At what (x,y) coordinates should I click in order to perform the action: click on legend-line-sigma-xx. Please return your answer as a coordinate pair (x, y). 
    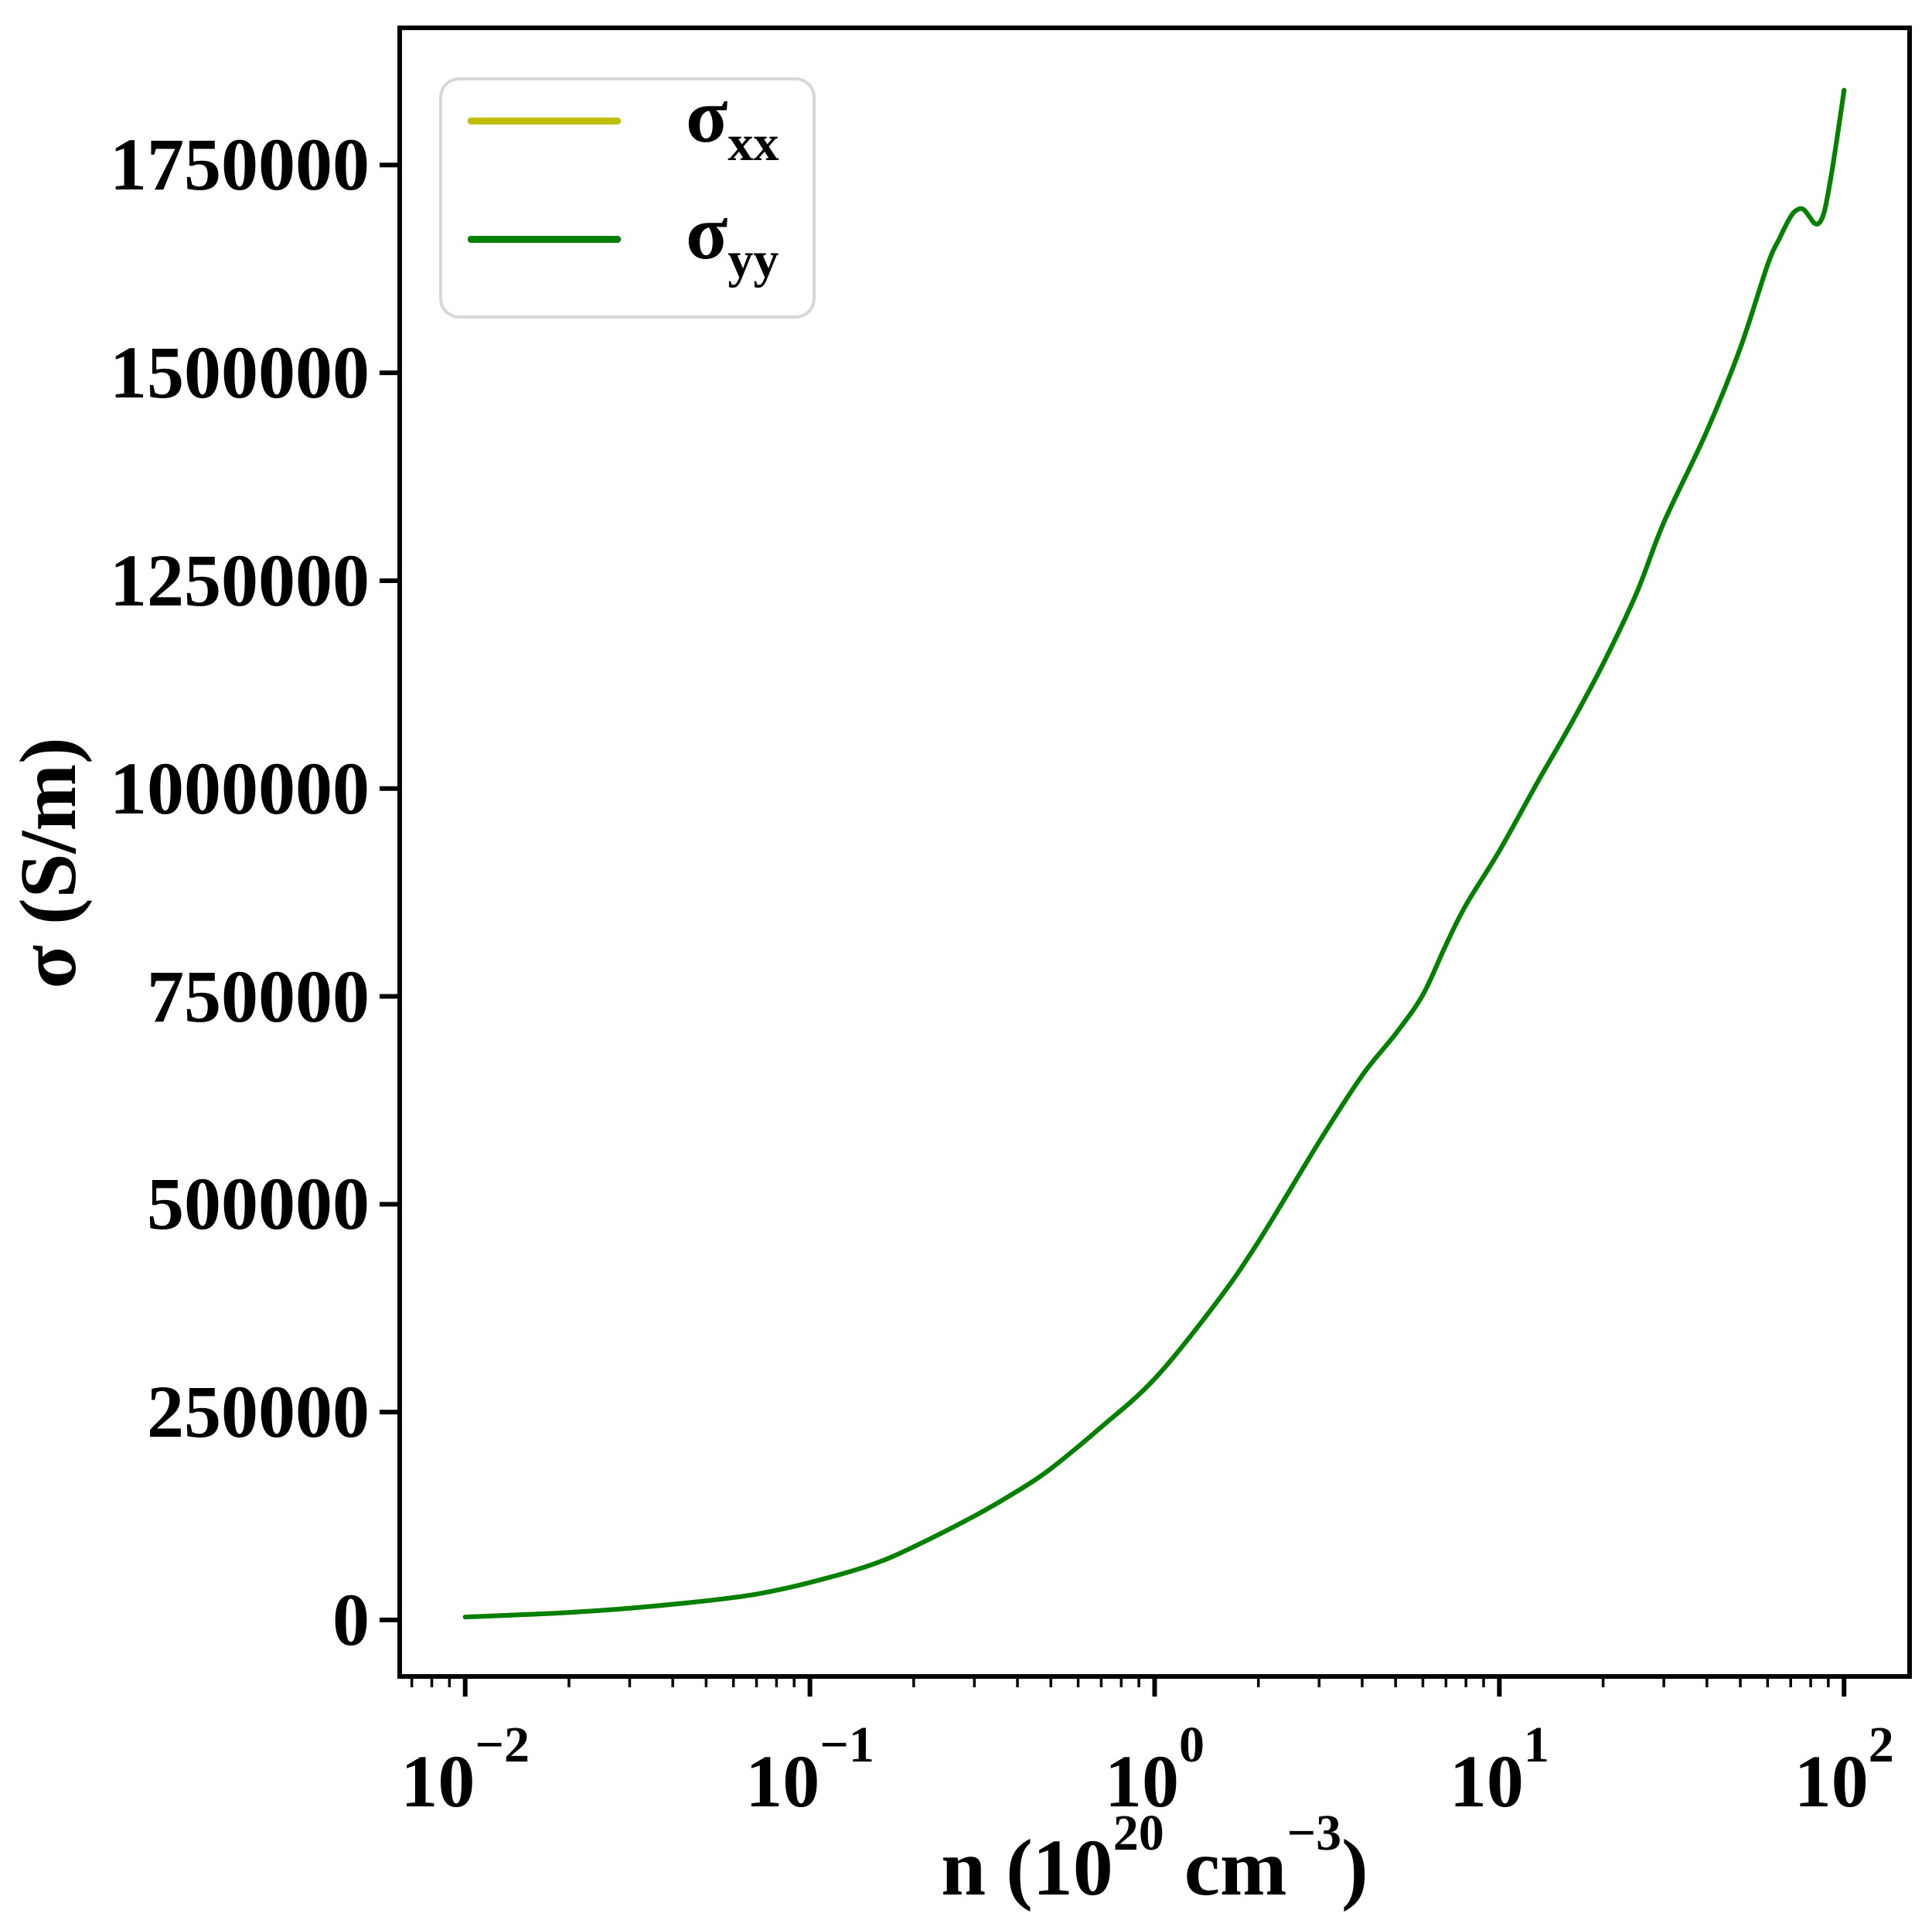
    Looking at the image, I should click on (544, 121).